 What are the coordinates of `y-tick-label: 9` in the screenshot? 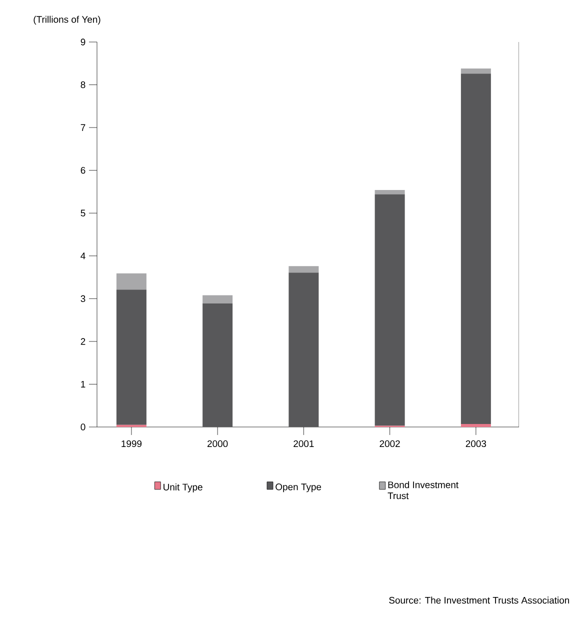 It's located at (83, 42).